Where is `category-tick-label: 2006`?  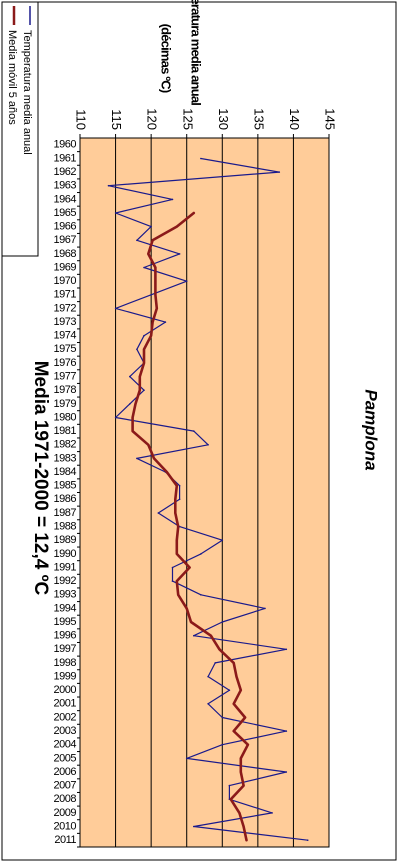 category-tick-label: 2006 is located at coordinates (65, 772).